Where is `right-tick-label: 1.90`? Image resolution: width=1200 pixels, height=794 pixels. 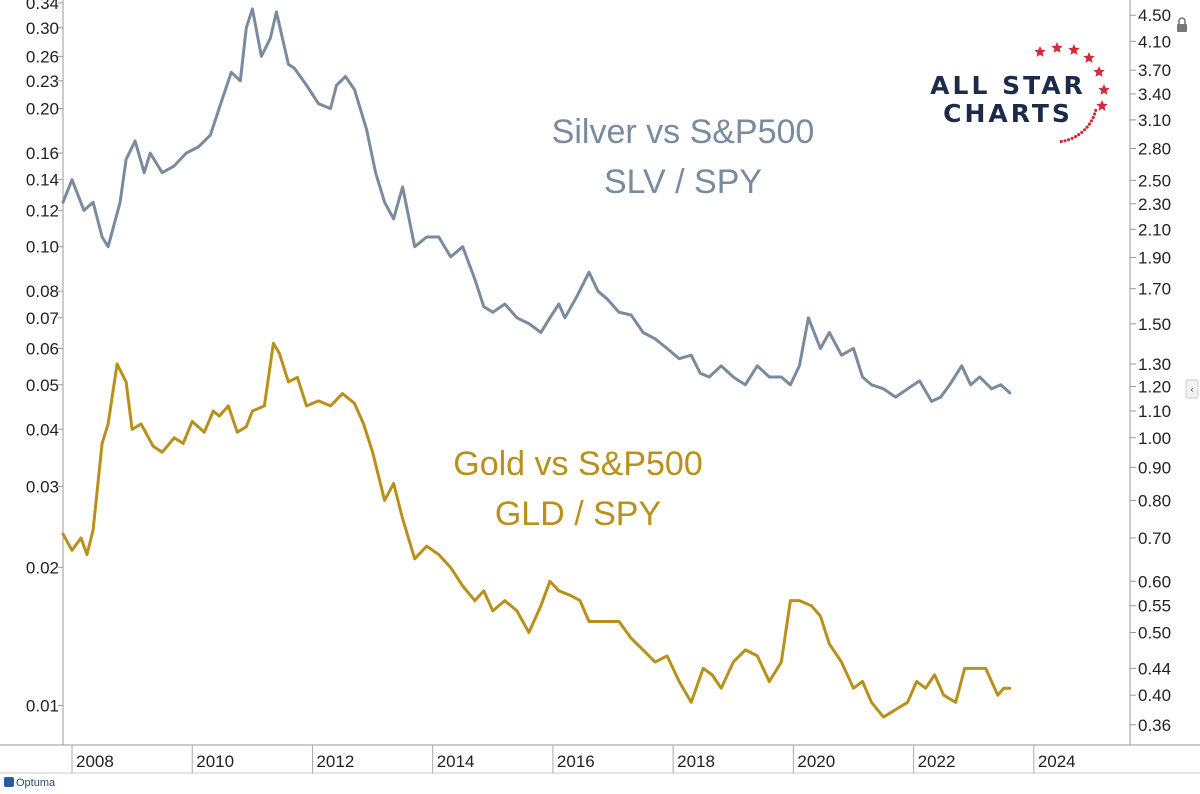
right-tick-label: 1.90 is located at coordinates (1154, 257).